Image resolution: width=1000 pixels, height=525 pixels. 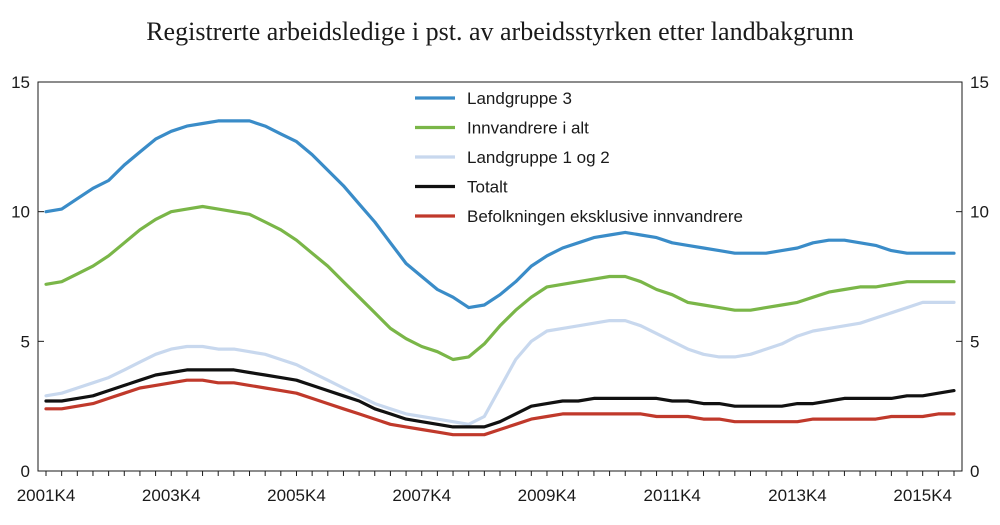 What do you see at coordinates (171, 495) in the screenshot?
I see `x-tick-label: 2003K4` at bounding box center [171, 495].